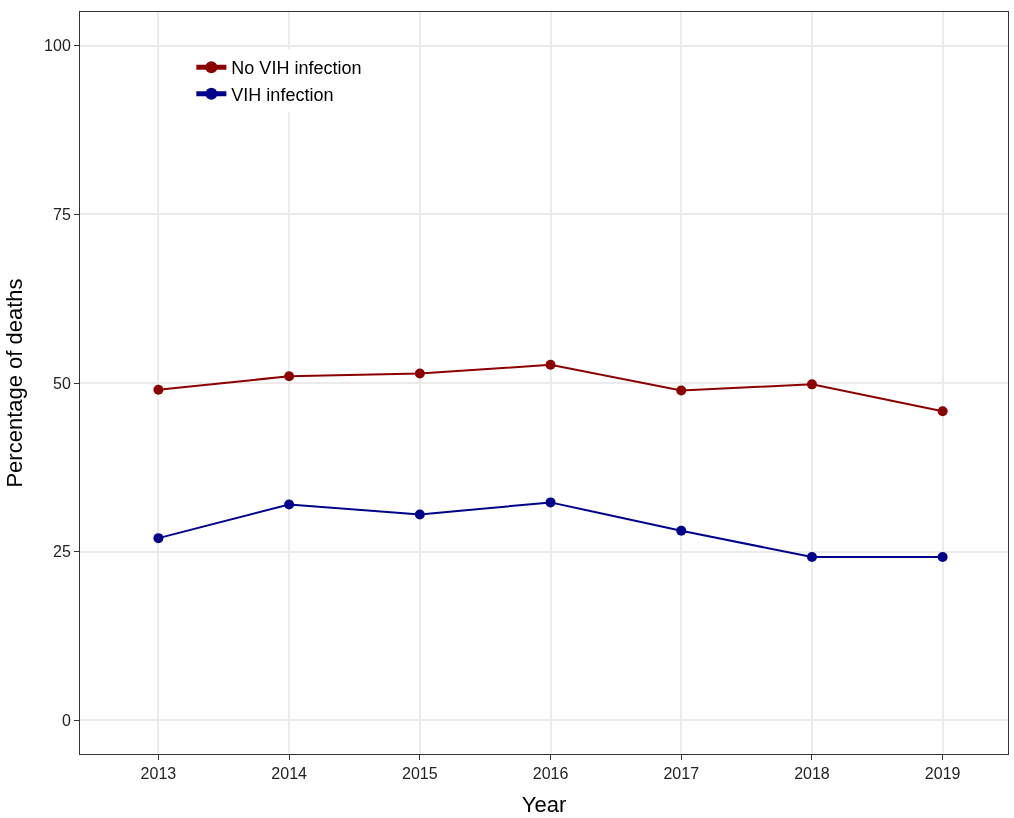 This screenshot has height=818, width=1014. Describe the element at coordinates (550, 774) in the screenshot. I see `x-tick-label: 2016` at that location.